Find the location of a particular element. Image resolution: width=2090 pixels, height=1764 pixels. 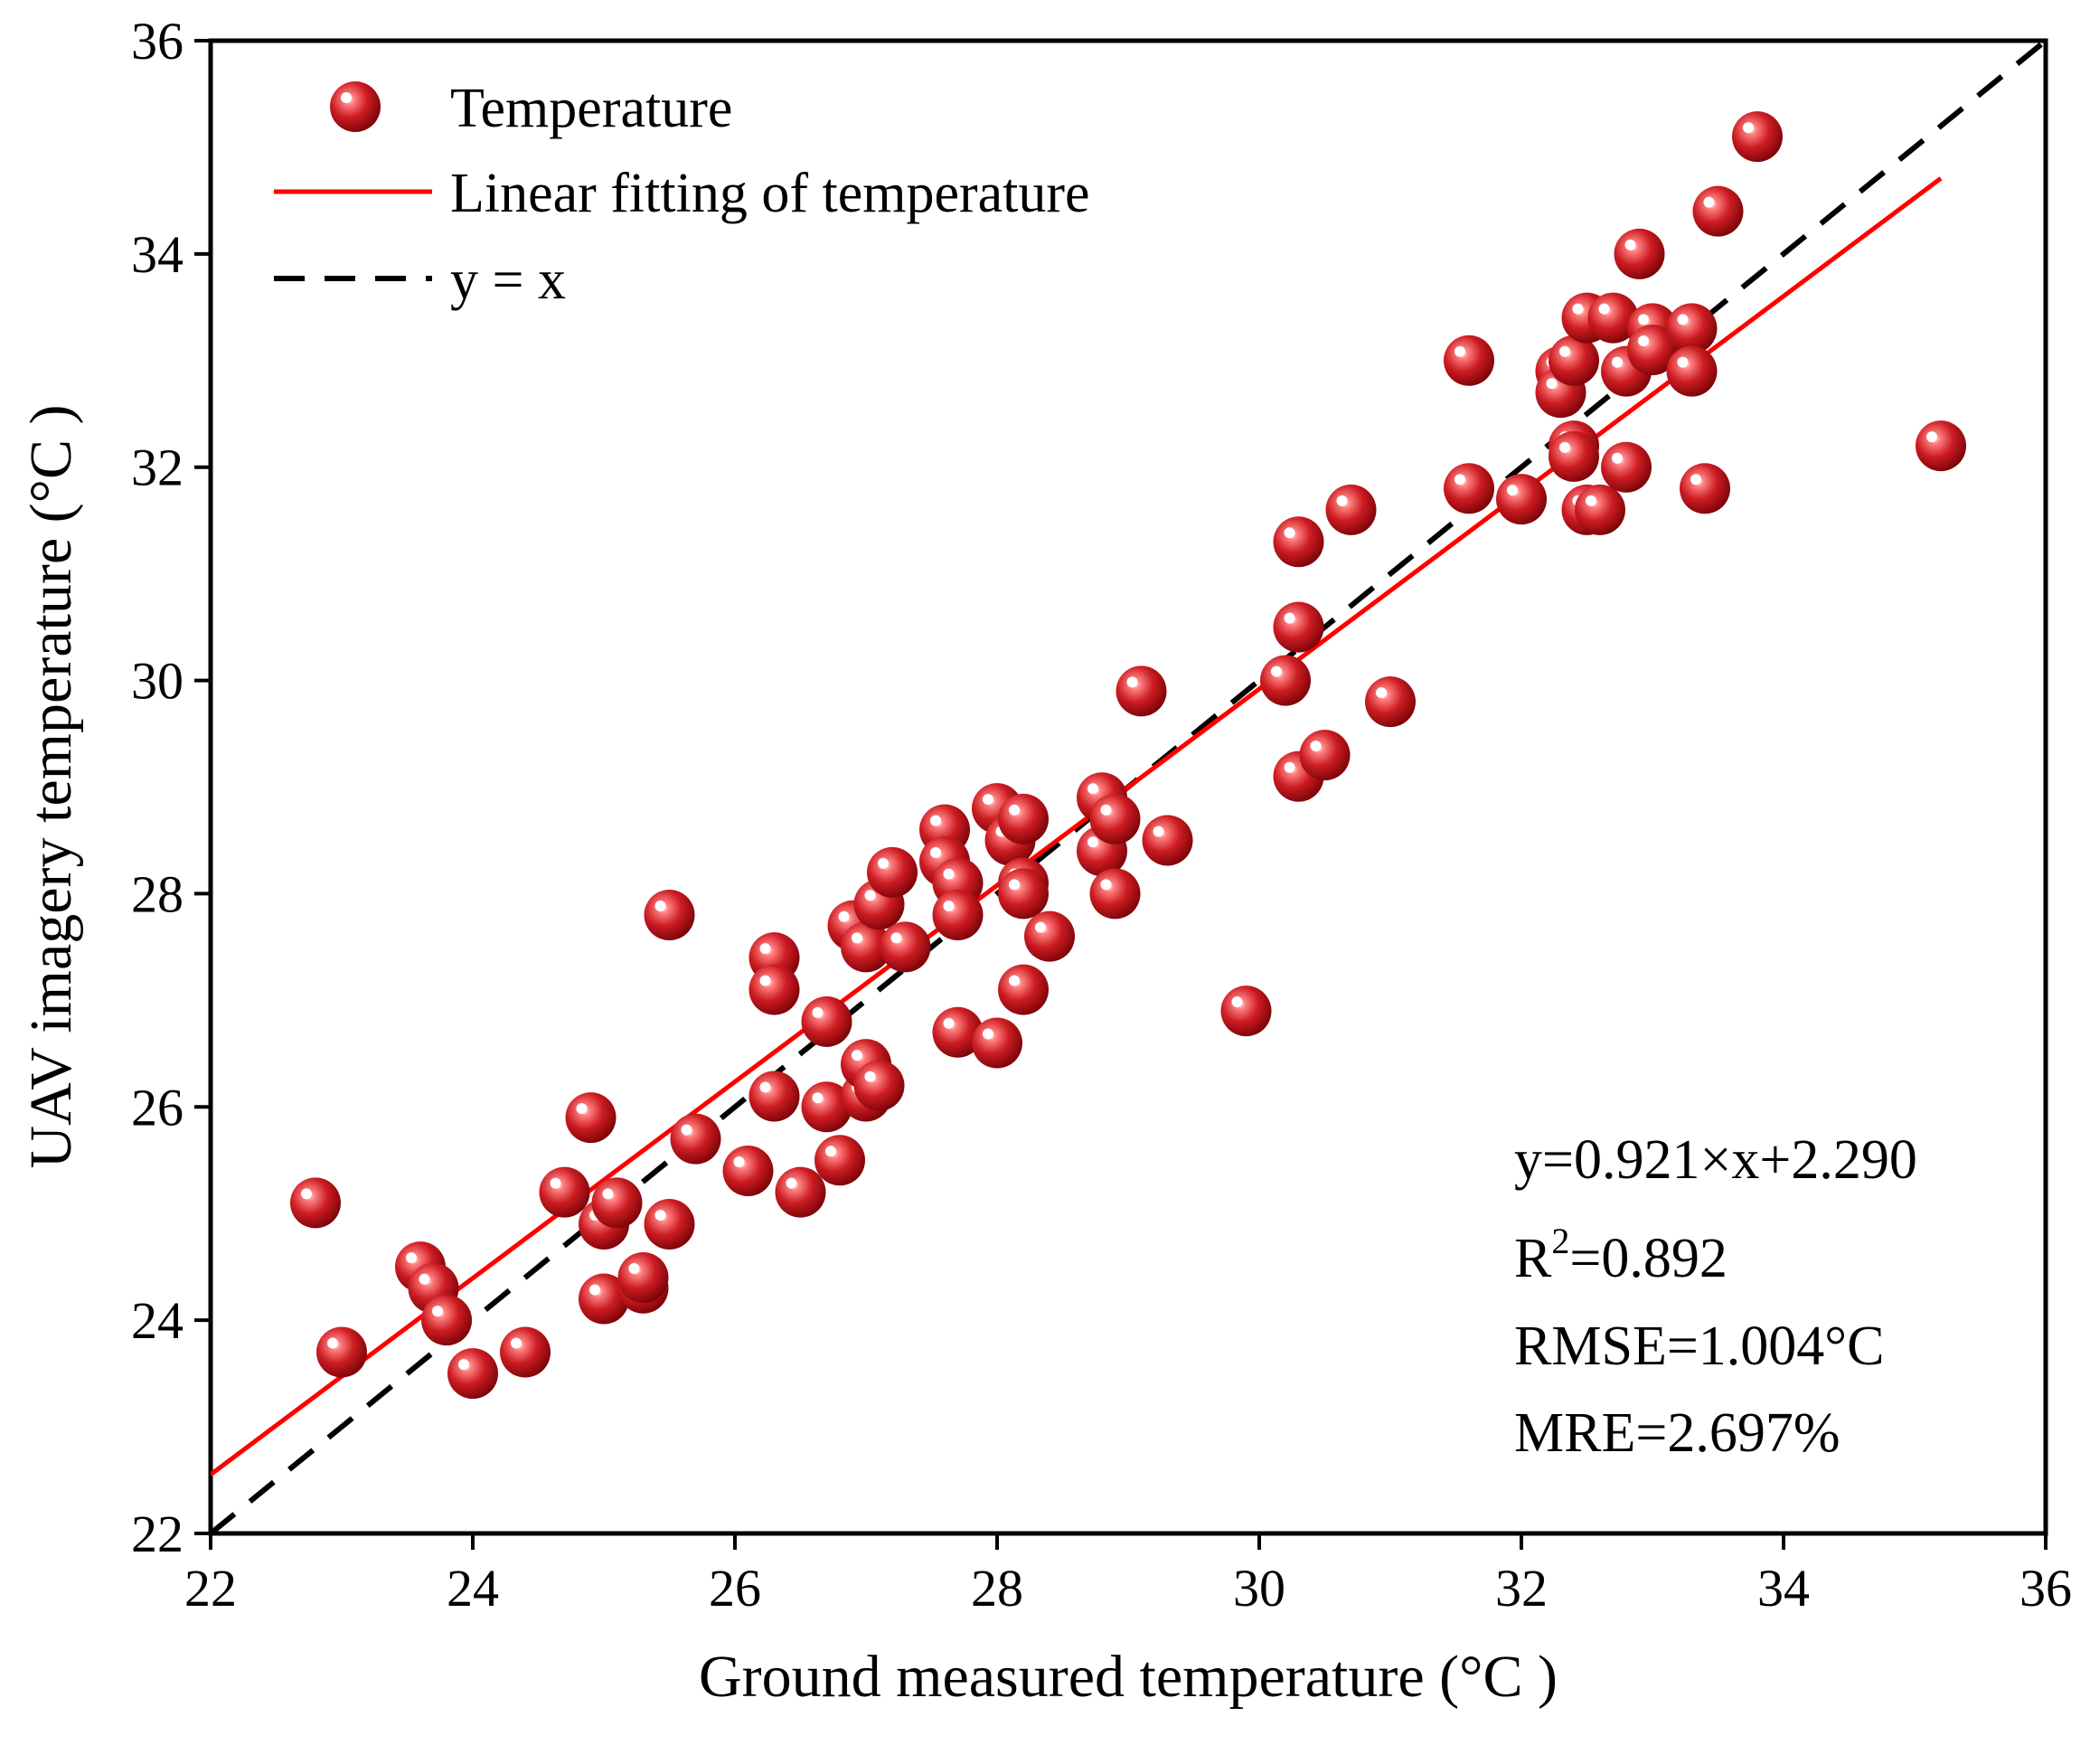

stats-mre: MRE=2.697% is located at coordinates (1677, 1433).